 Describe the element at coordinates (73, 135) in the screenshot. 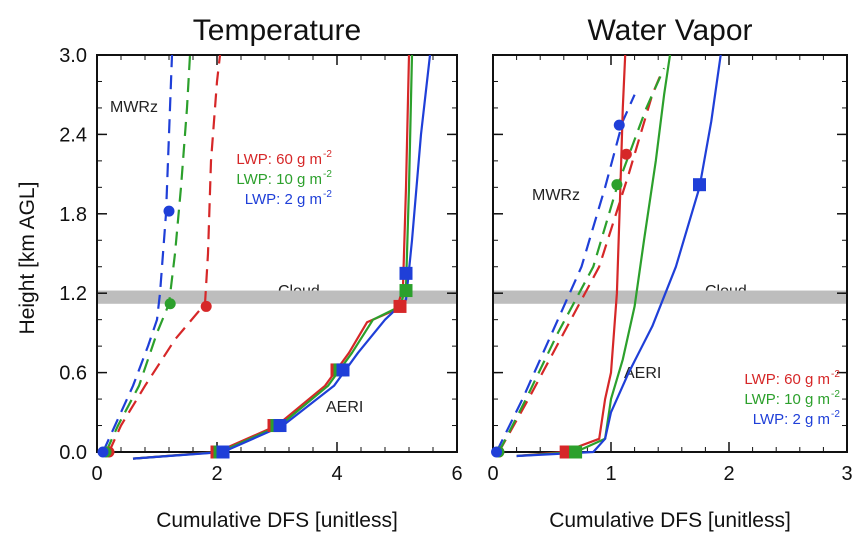

I see `temperature-y-tick-label: 2.4` at that location.